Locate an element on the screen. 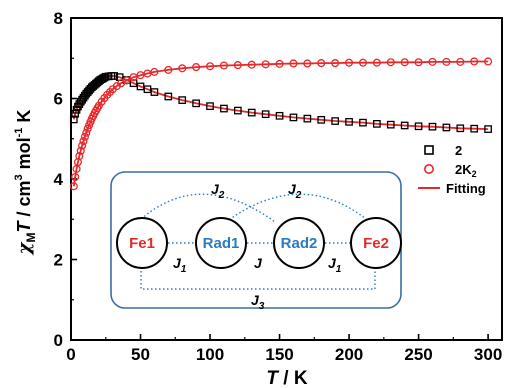 The width and height of the screenshot is (510, 388). label-j1-left: J1 is located at coordinates (180, 265).